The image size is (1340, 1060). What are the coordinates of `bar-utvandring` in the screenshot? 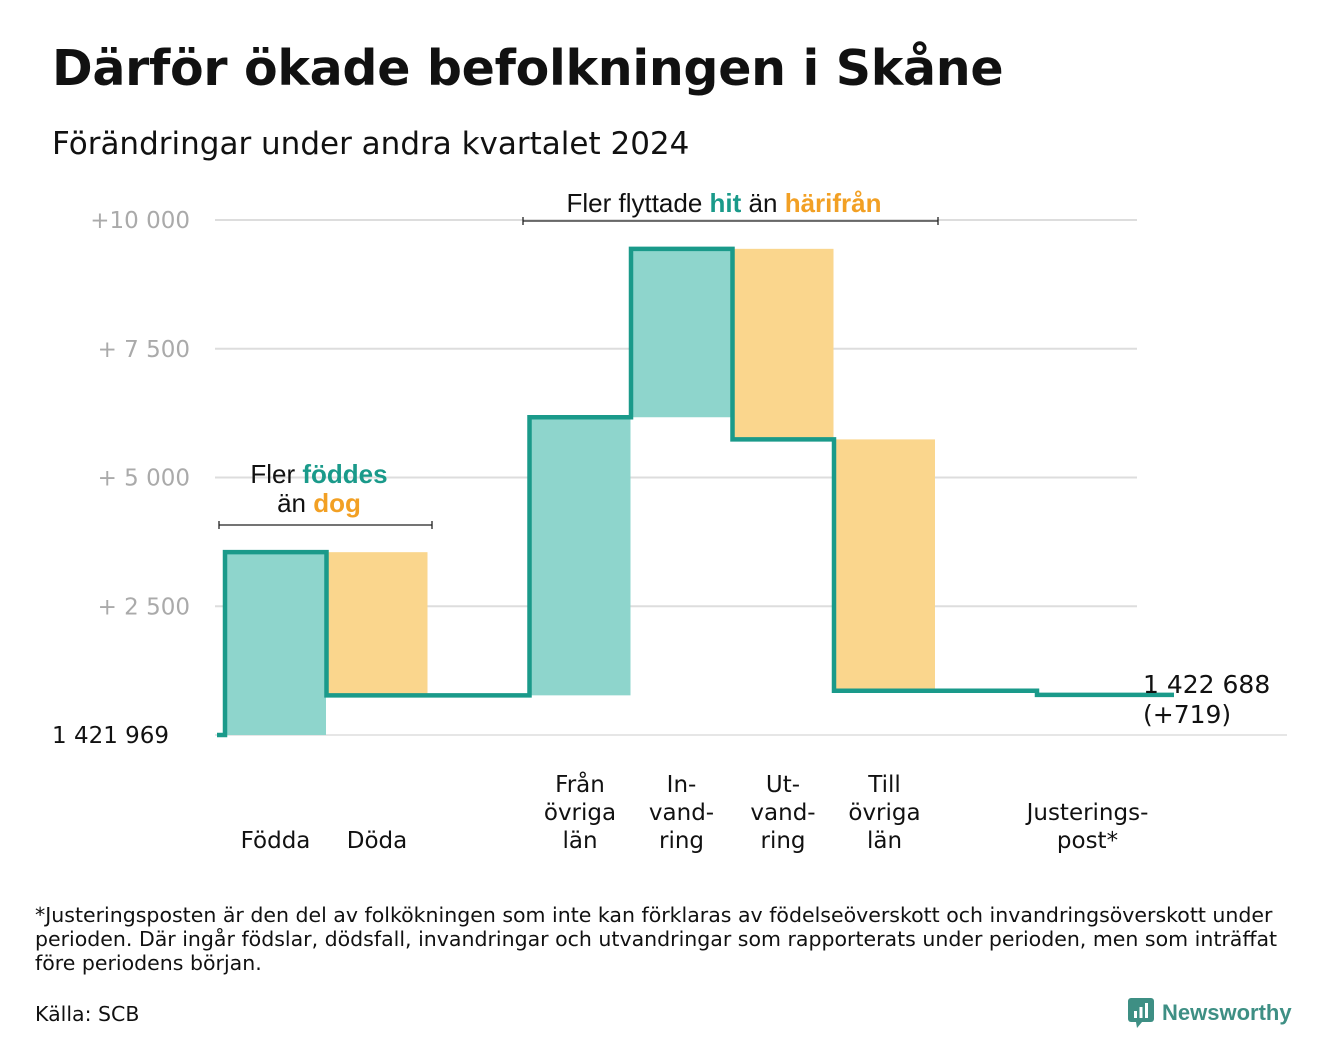 It's located at (783, 344).